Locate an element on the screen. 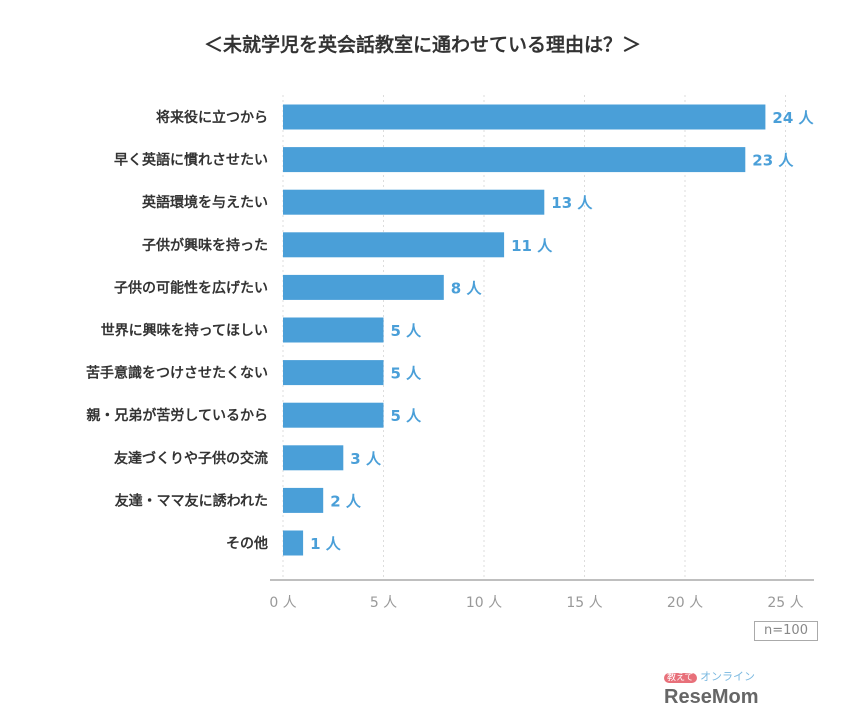 This screenshot has width=845, height=708. logo-mid: オンライン is located at coordinates (728, 676).